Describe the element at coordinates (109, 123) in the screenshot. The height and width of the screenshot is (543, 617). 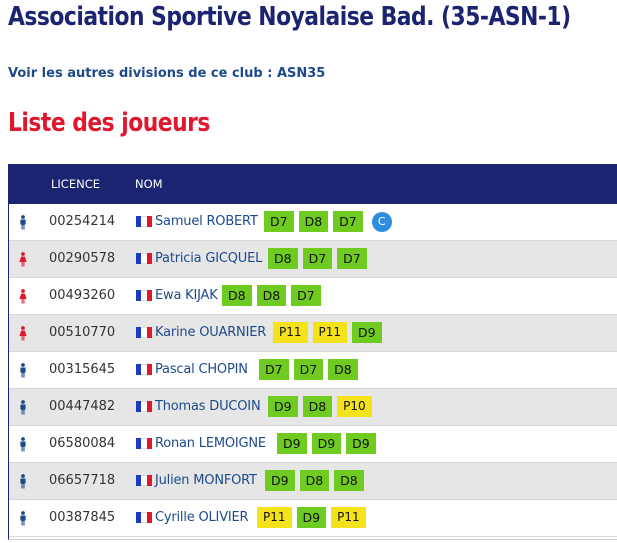
I see `players-list-title: Liste des joueurs` at that location.